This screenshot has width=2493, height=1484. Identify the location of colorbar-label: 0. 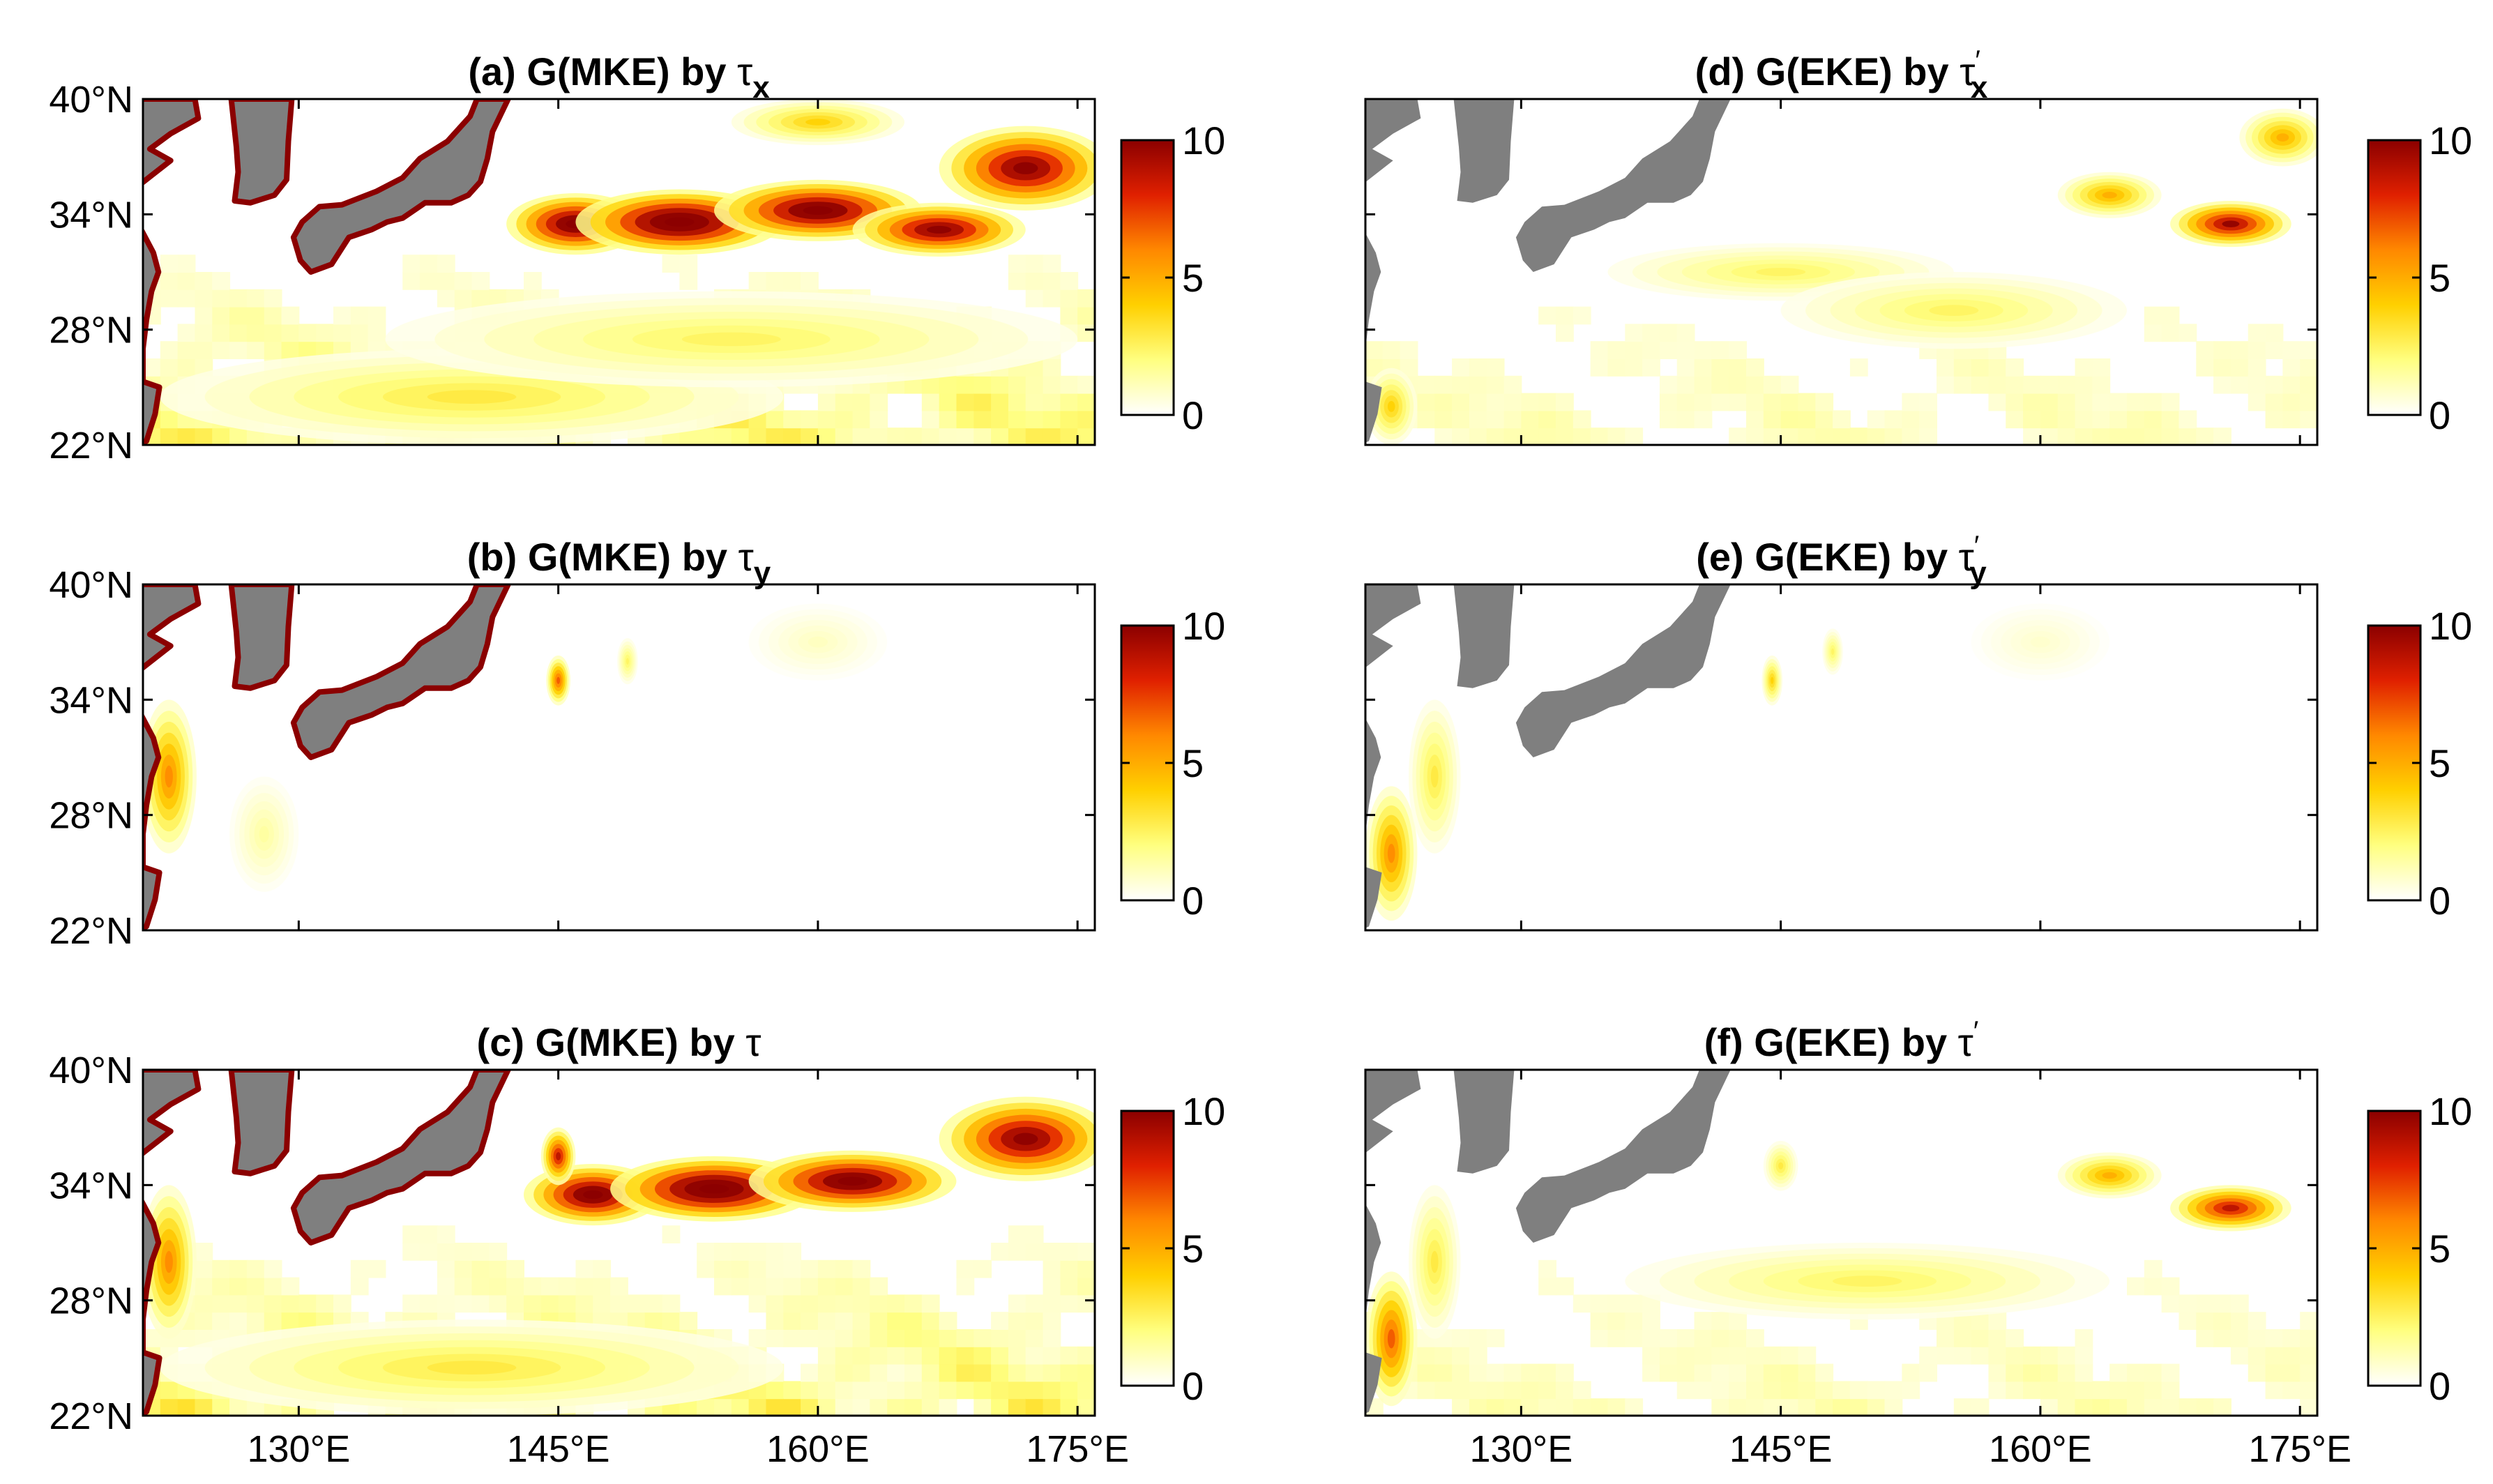
(1193, 901).